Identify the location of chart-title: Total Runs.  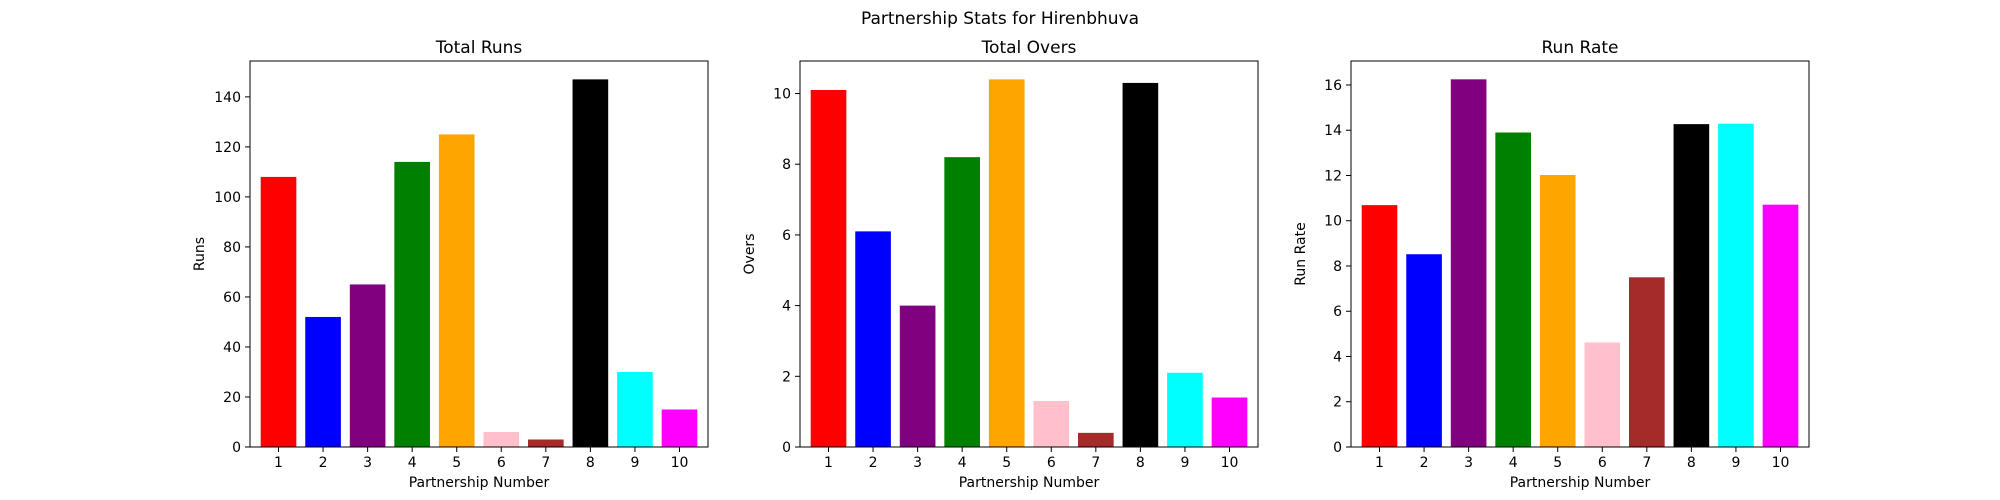
(479, 48).